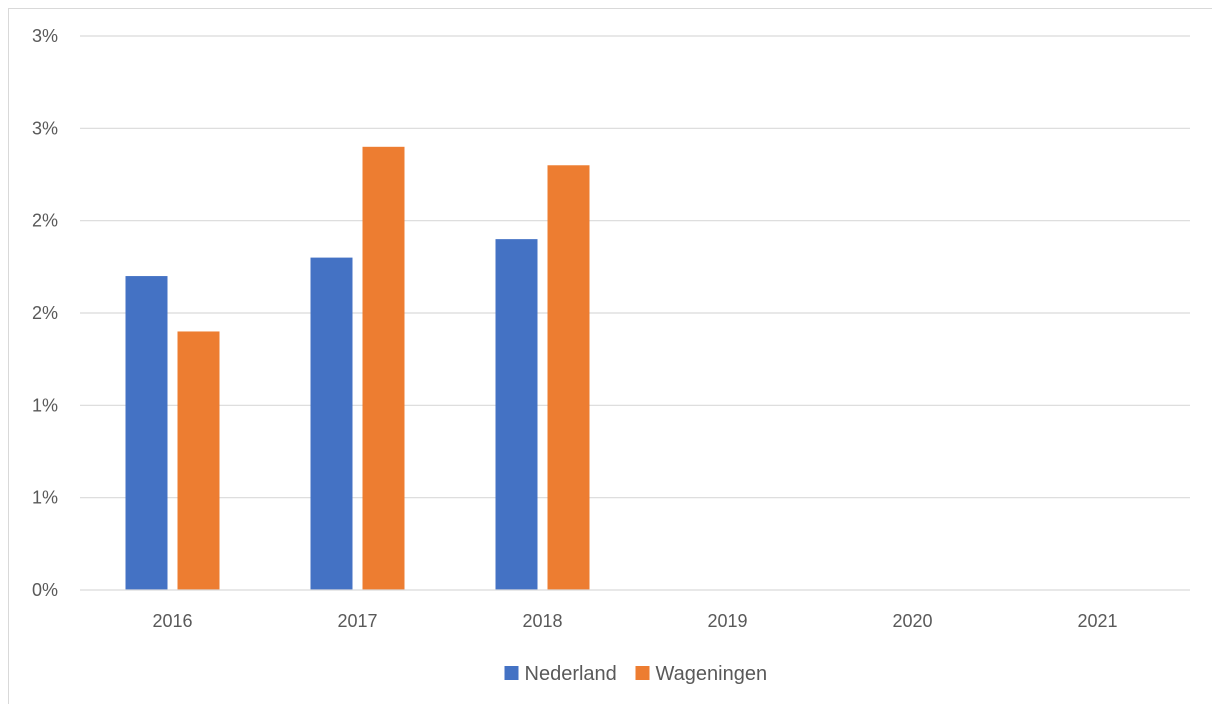  What do you see at coordinates (642, 673) in the screenshot?
I see `legend-swatch-wageningen` at bounding box center [642, 673].